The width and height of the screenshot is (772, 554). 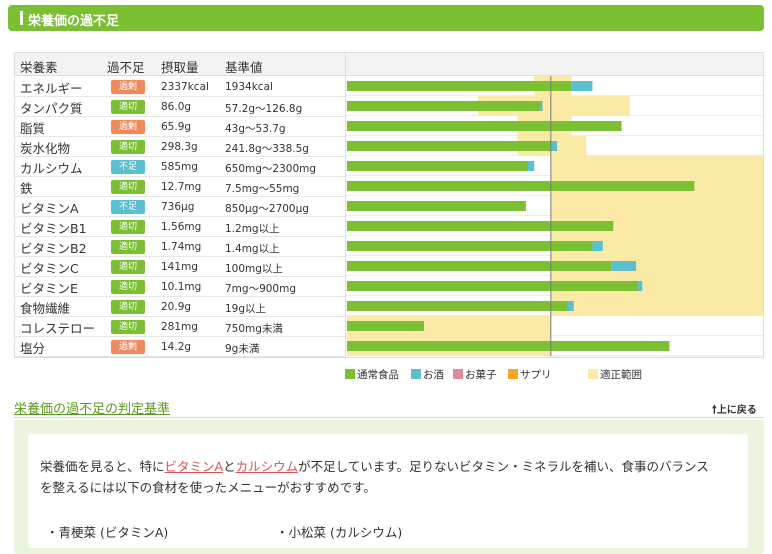 What do you see at coordinates (267, 466) in the screenshot?
I see `advice-highlight-calcium: カルシウム` at bounding box center [267, 466].